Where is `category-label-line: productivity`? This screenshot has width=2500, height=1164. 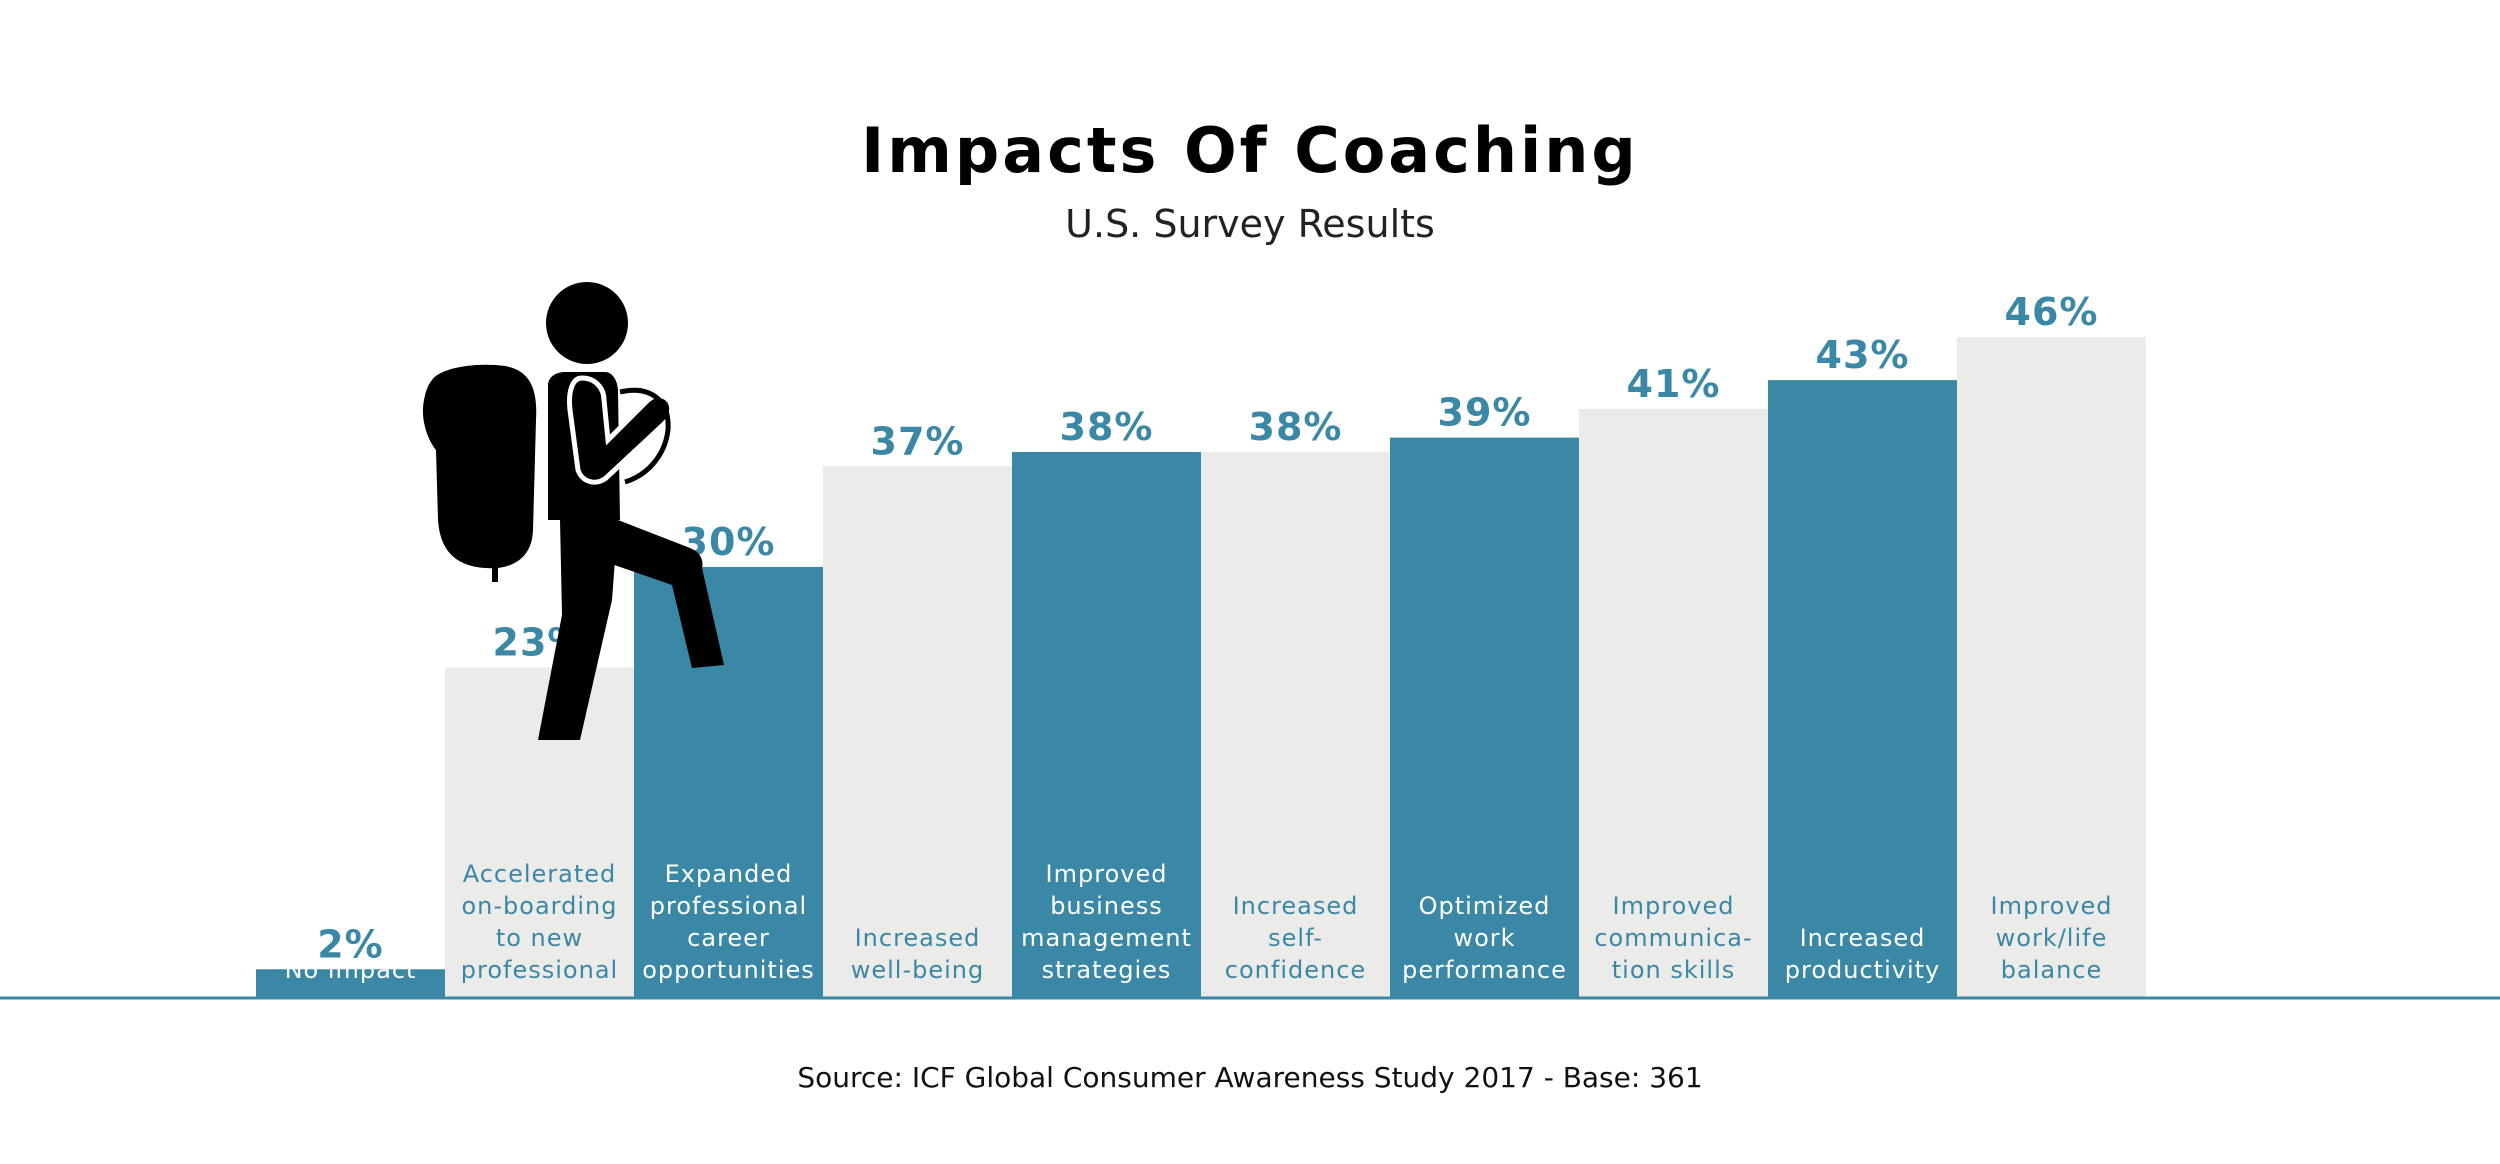 category-label-line: productivity is located at coordinates (1862, 970).